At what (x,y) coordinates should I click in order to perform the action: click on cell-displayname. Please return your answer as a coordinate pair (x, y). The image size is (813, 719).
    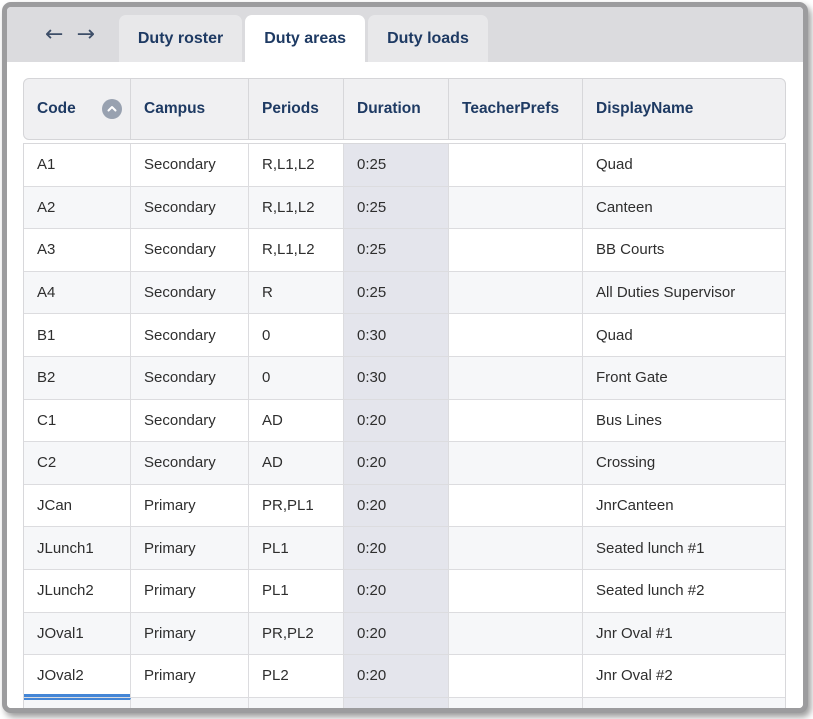
    Looking at the image, I should click on (684, 703).